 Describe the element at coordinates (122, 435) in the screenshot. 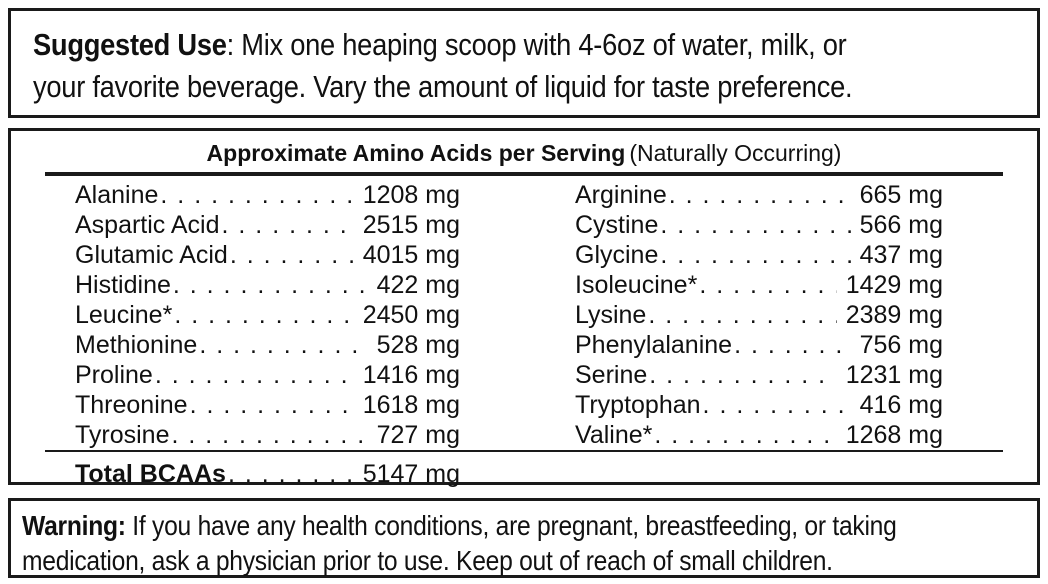

I see `amino-name: Tyrosine` at that location.